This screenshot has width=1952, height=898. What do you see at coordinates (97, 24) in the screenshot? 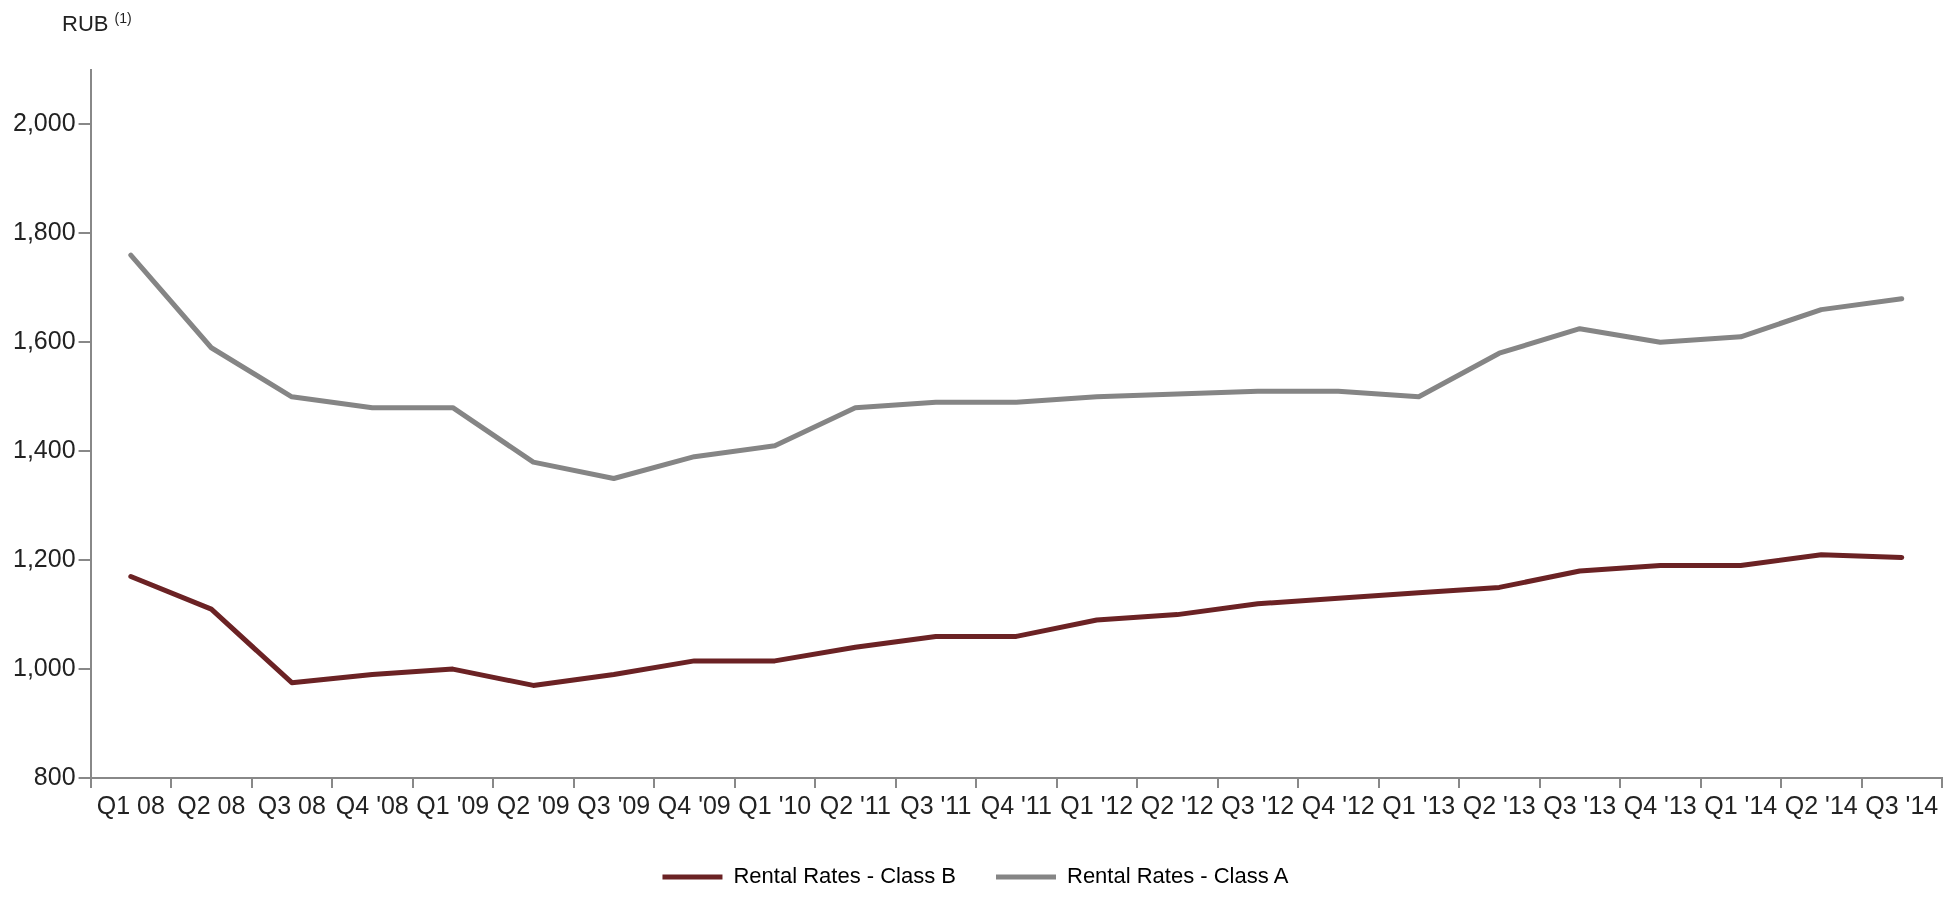
I see `y-axis-title: RUB $^{(1)}$` at bounding box center [97, 24].